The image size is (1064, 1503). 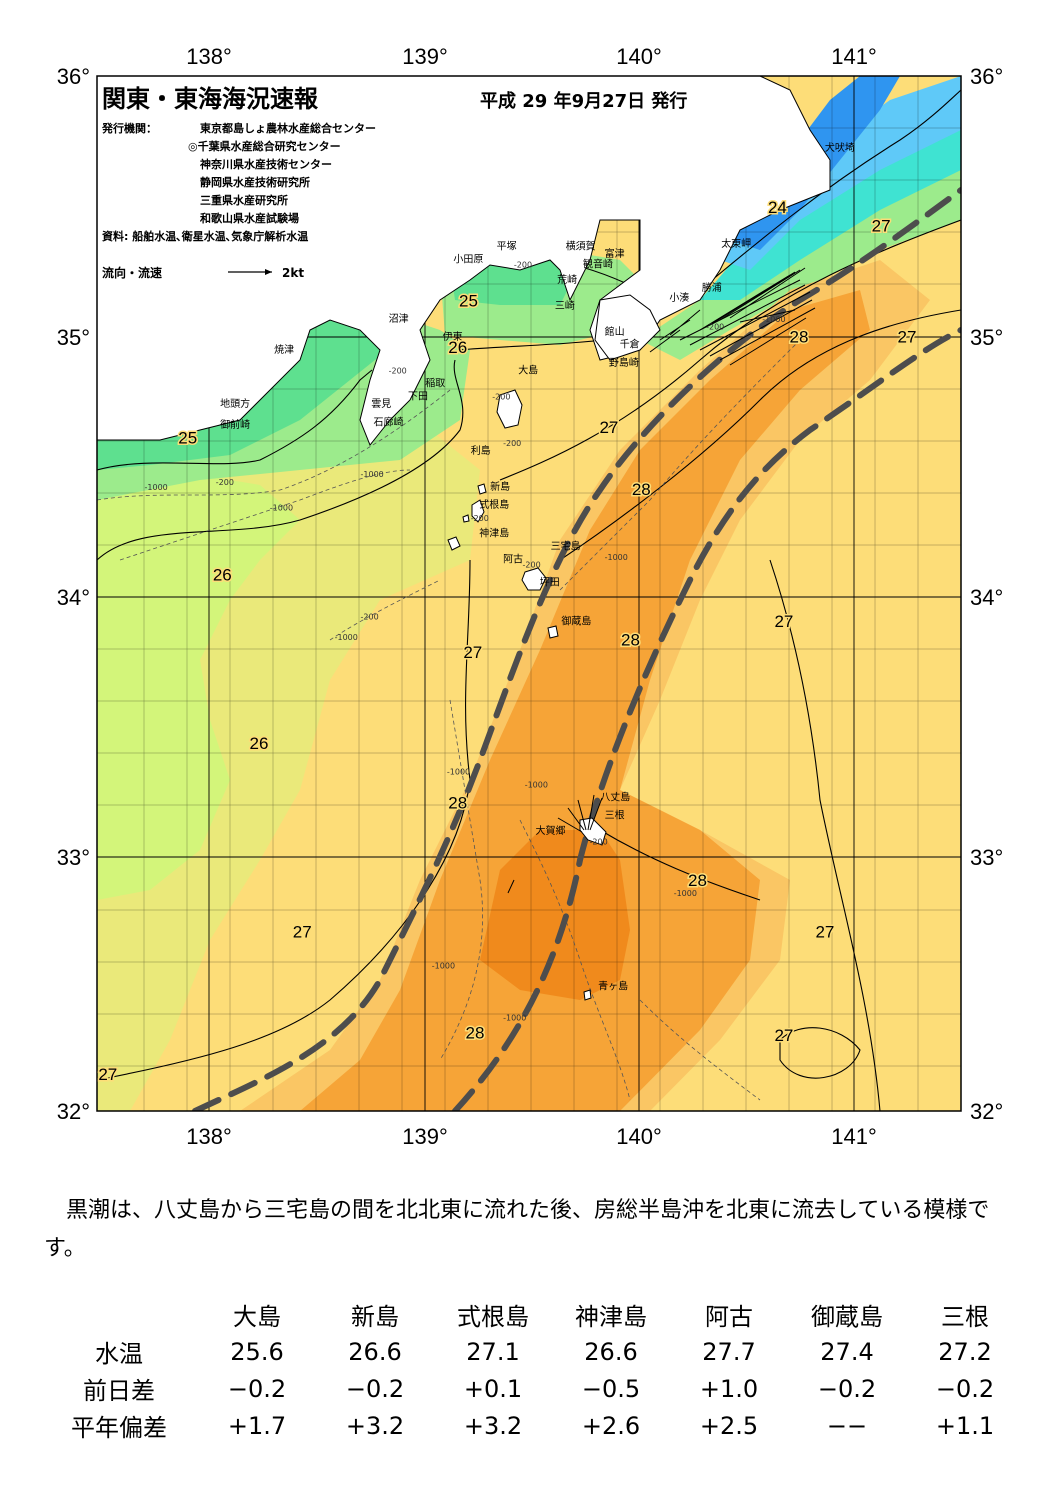 I want to click on place-label: 野島崎, so click(x=624, y=362).